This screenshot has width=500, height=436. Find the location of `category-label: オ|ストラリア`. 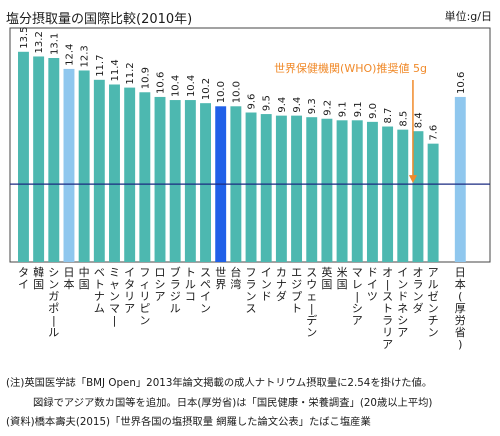

category-label: オ|ストラリア is located at coordinates (387, 308).